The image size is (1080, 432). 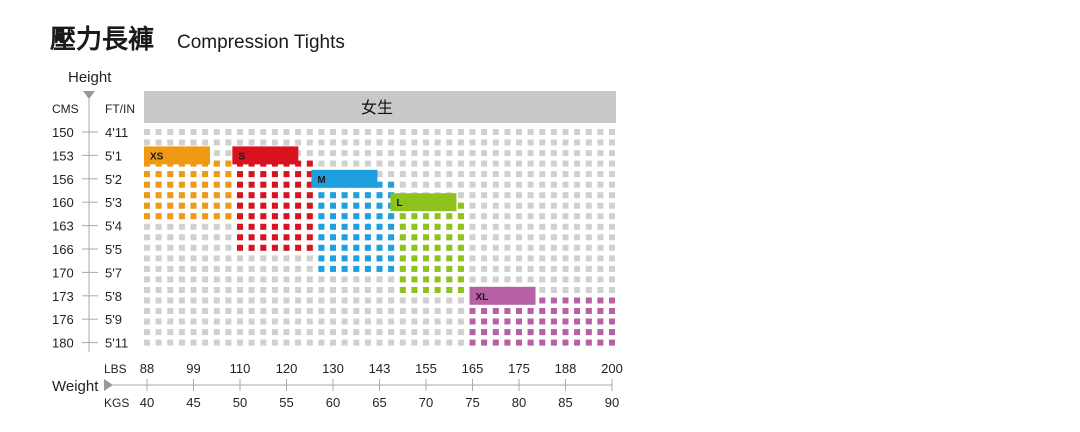 What do you see at coordinates (502, 295) in the screenshot?
I see `size-tab-xl` at bounding box center [502, 295].